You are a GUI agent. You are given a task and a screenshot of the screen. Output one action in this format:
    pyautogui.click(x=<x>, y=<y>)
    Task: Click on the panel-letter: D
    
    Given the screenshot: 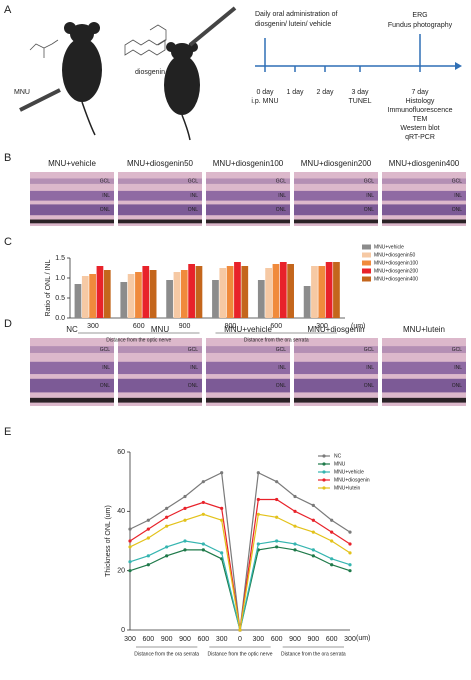 What is the action you would take?
    pyautogui.click(x=8, y=324)
    